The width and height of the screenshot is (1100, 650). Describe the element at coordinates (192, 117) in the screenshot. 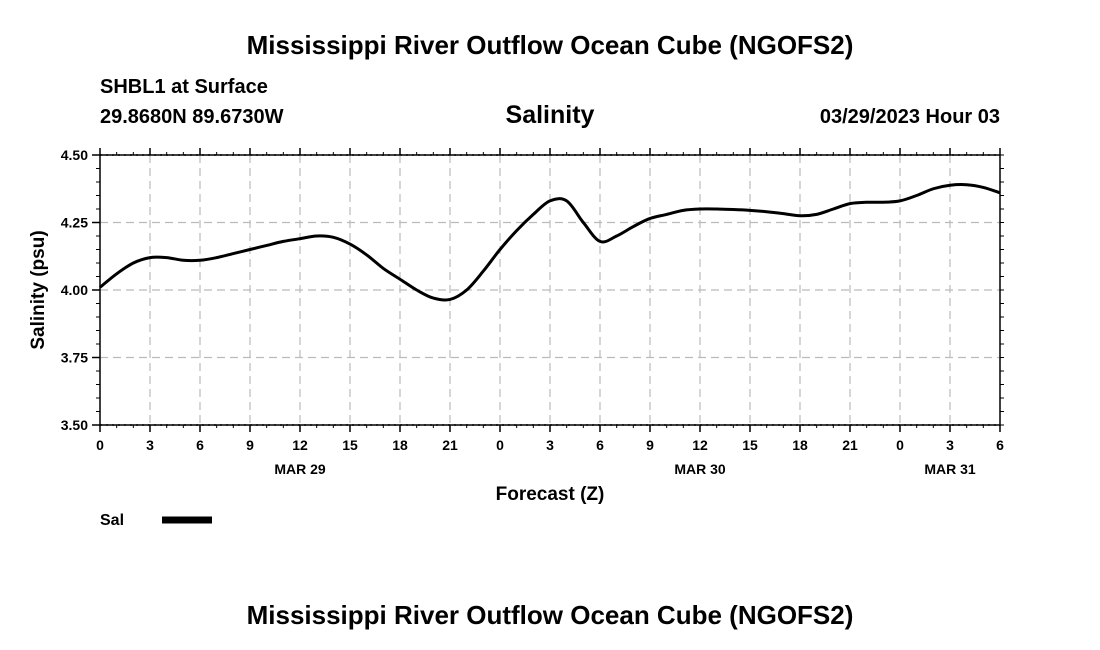

I see `coordinates-label: 29.8680N 89.6730W` at that location.